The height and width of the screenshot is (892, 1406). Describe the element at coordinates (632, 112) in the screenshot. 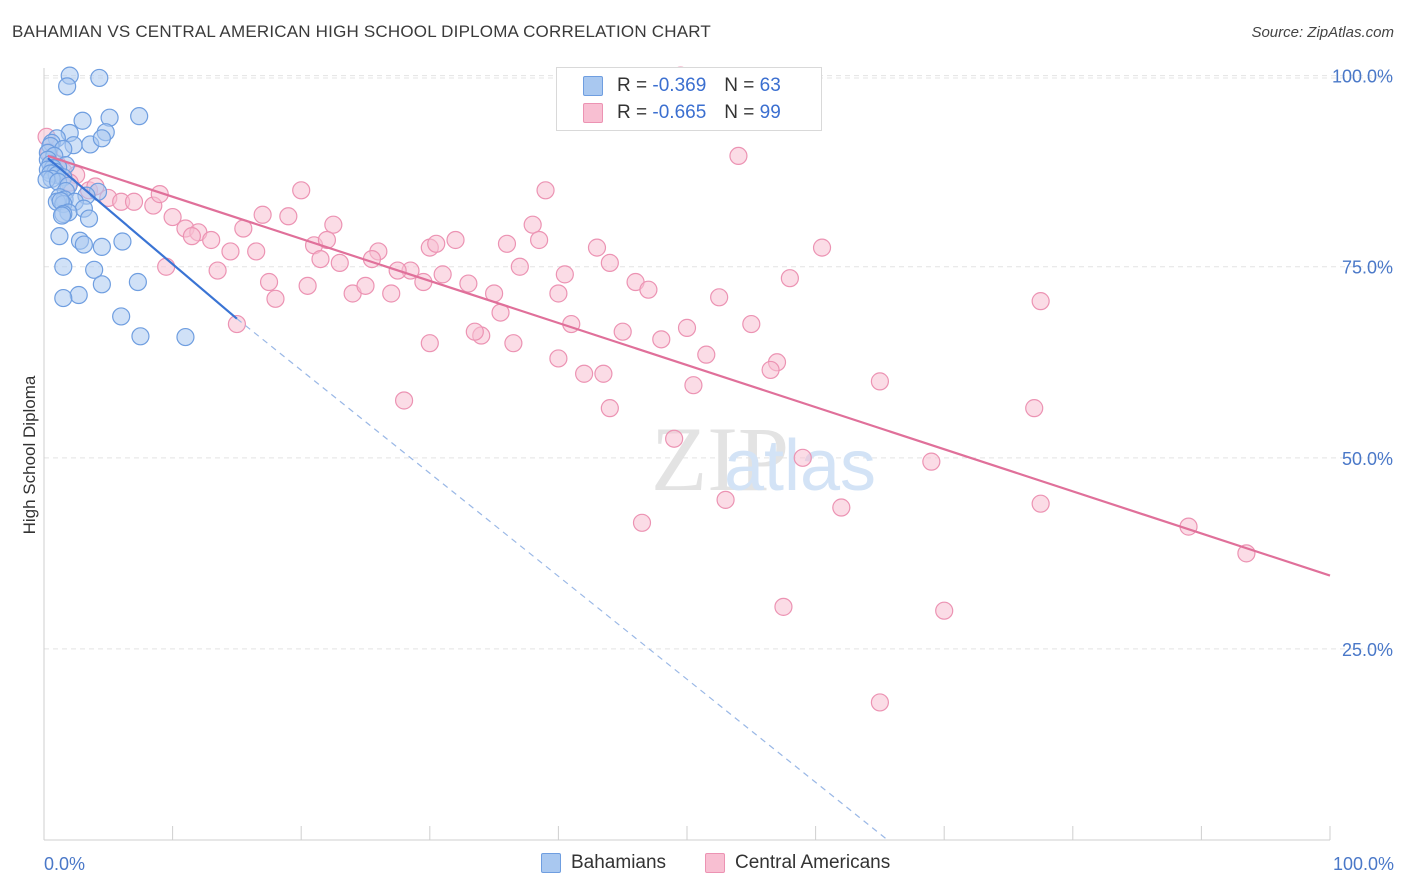

I see `legend-r-label: R =` at that location.